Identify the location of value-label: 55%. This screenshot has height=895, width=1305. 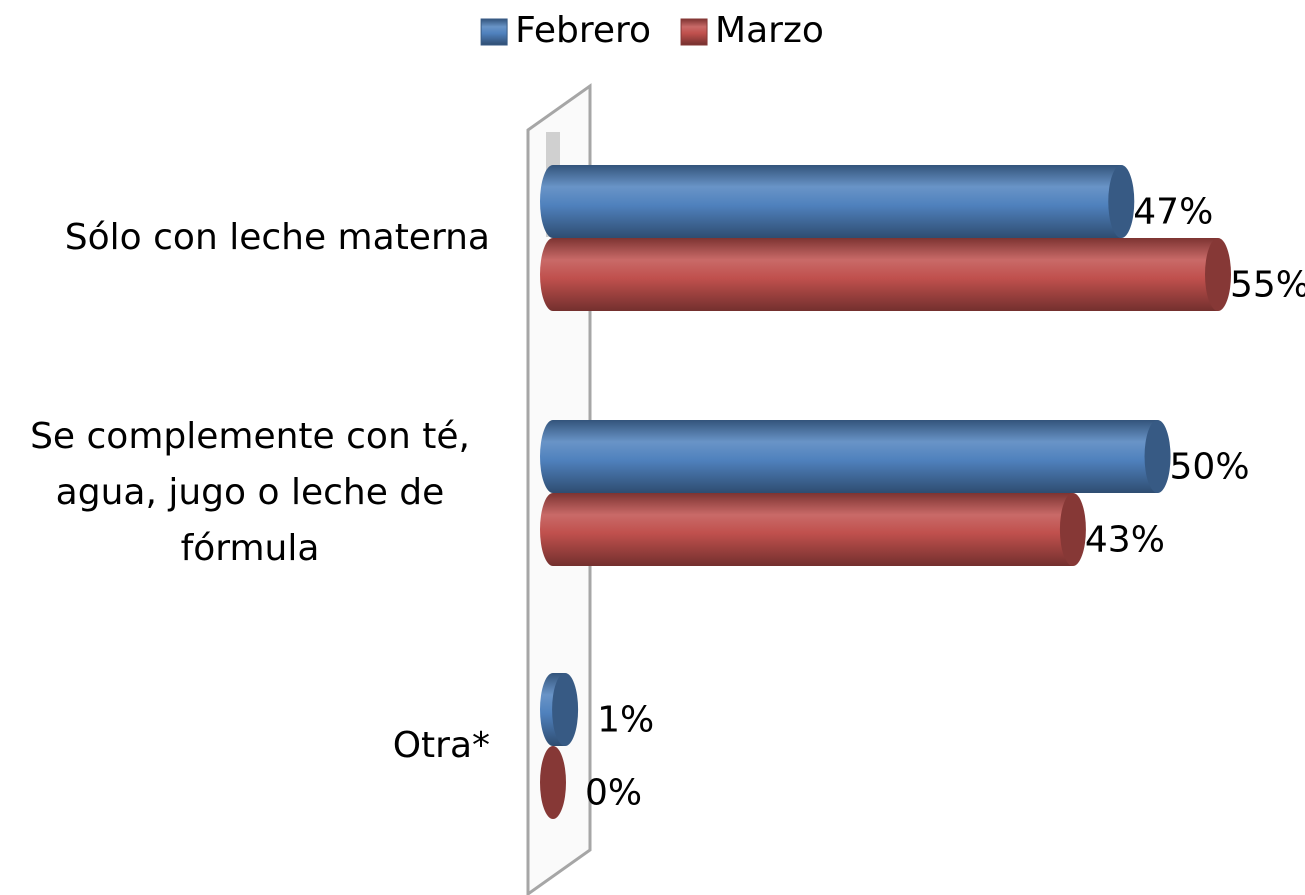
(1267, 285).